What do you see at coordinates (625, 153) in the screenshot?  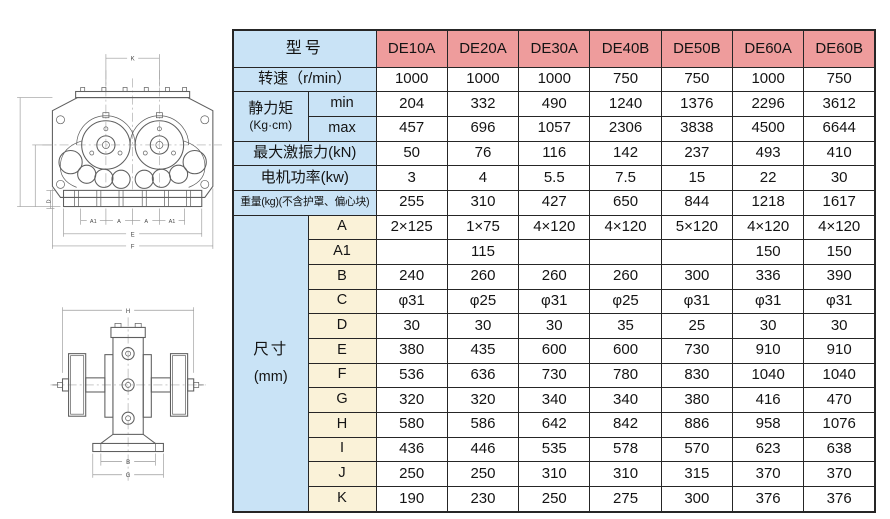 I see `spec-value-cell: 142` at bounding box center [625, 153].